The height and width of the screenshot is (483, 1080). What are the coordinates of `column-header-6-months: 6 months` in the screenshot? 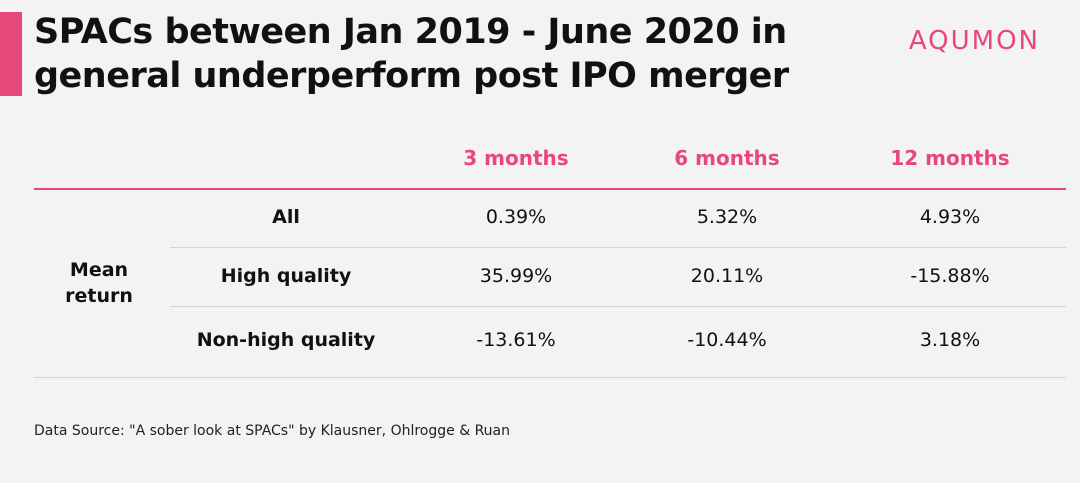 It's located at (727, 158).